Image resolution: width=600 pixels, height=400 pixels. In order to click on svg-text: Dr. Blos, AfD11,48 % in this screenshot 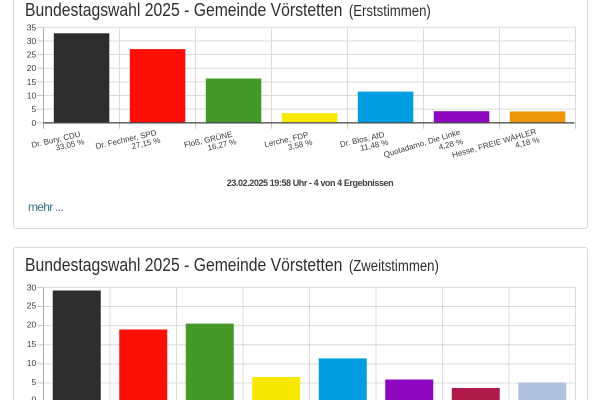, I will do `click(364, 143)`.